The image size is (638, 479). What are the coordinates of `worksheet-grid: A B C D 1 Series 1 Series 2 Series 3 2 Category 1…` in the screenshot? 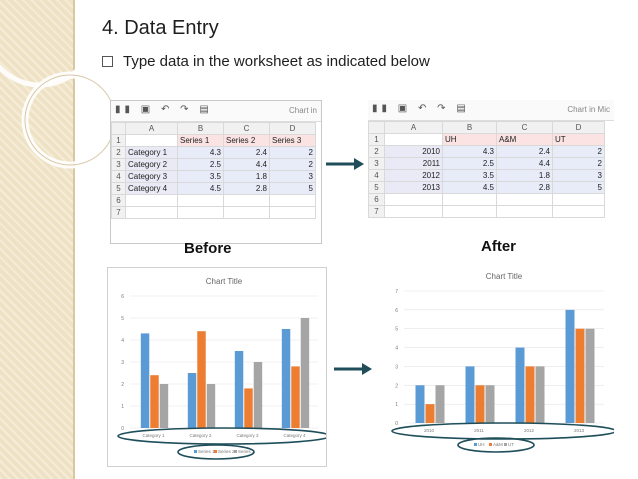 It's located at (213, 170).